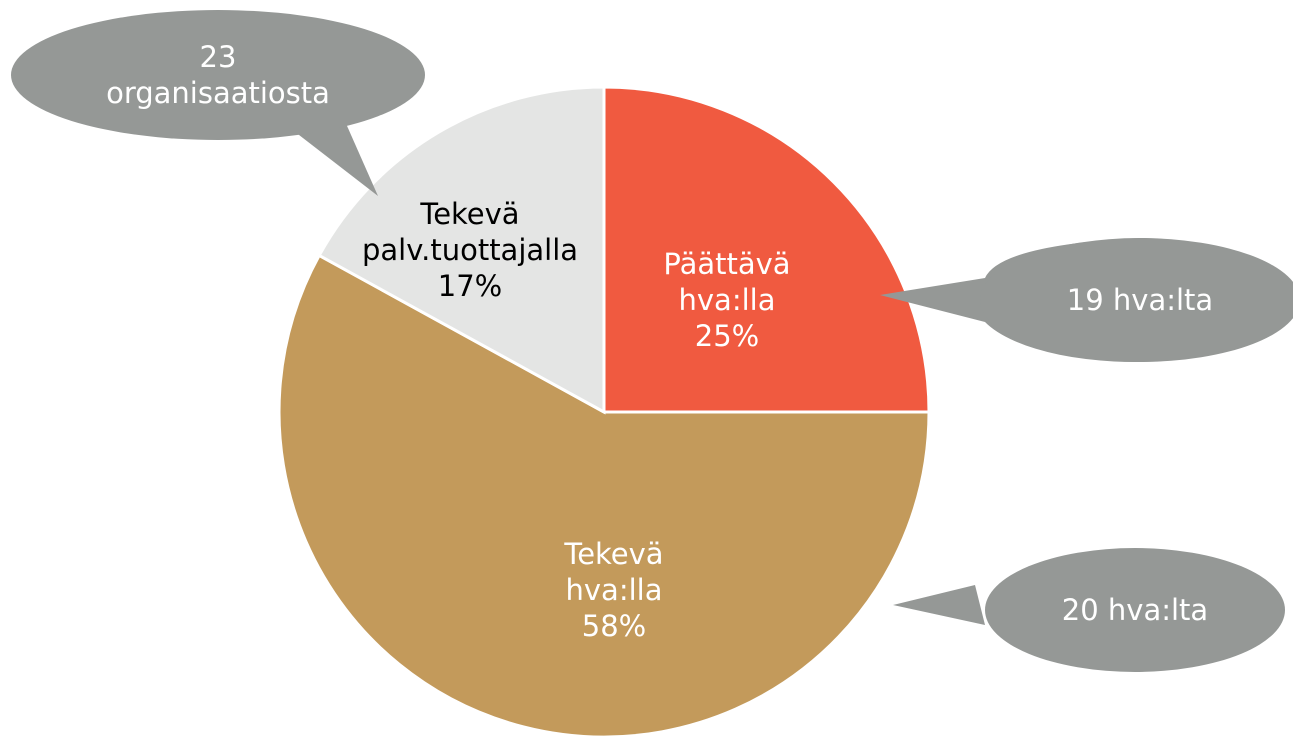  I want to click on callout-text: 20 hva:lta, so click(1135, 610).